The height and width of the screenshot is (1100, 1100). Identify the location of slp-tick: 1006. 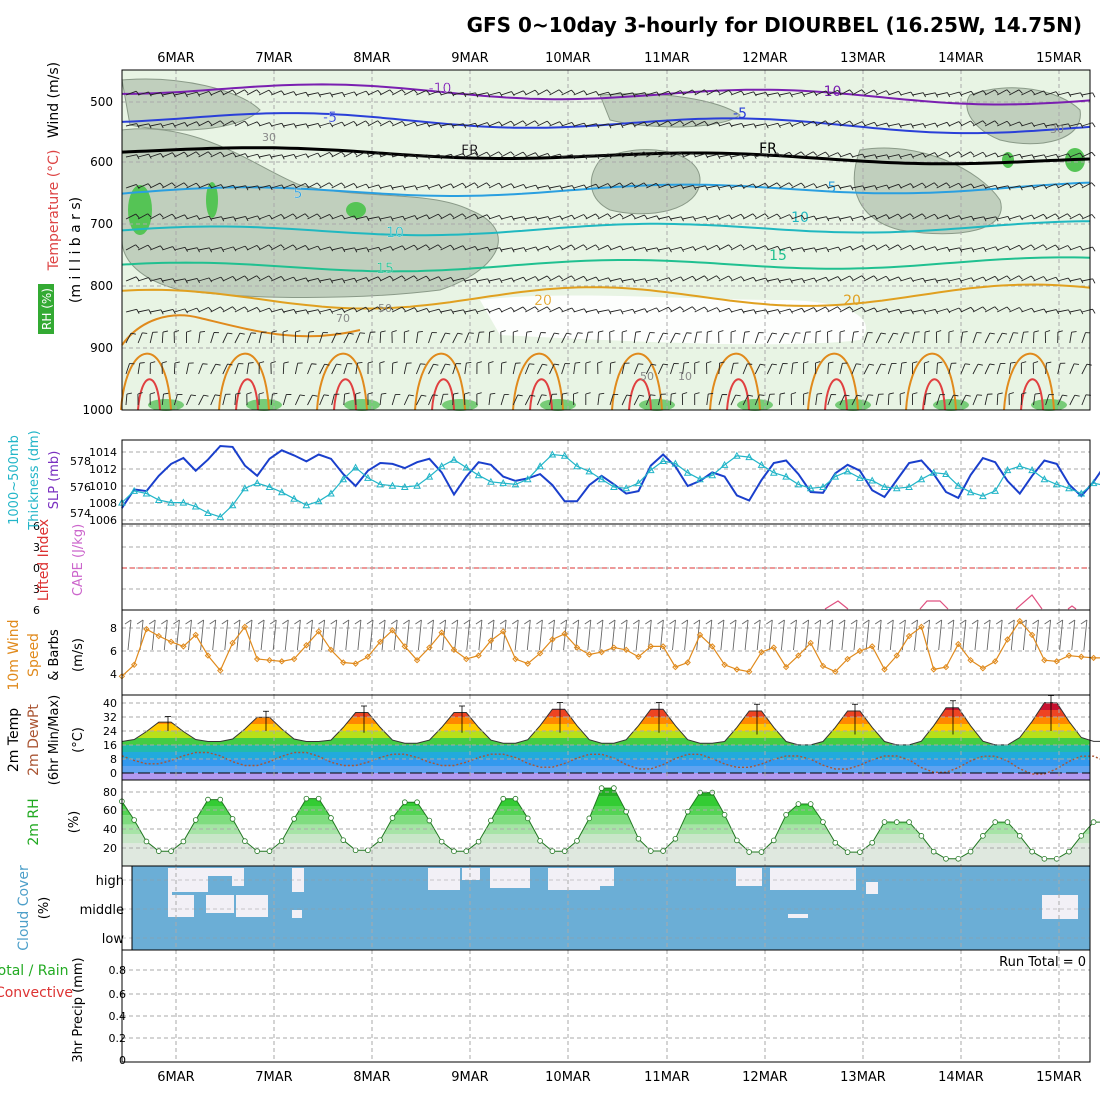
(103, 520).